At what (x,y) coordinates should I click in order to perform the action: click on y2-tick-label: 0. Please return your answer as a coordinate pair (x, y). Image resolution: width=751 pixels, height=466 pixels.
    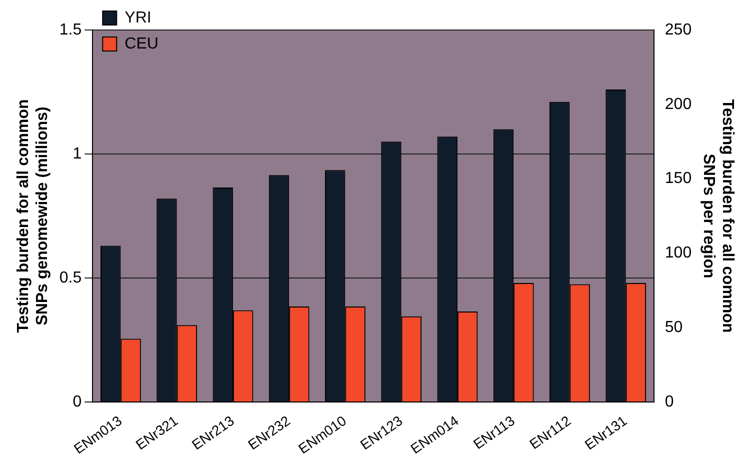
    Looking at the image, I should click on (669, 401).